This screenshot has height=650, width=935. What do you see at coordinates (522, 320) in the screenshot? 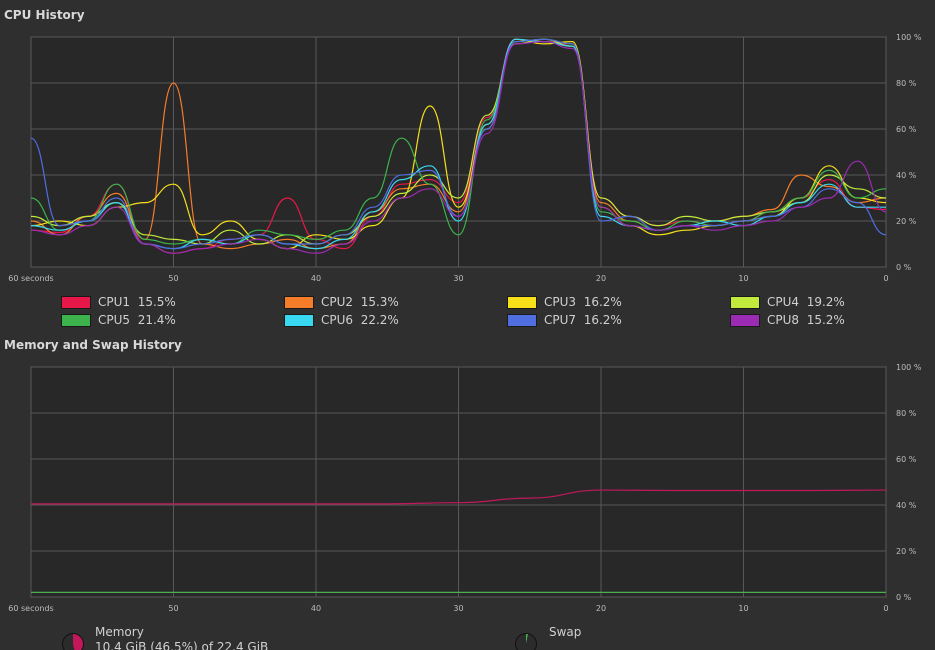
I see `cpu7-color-swatch` at bounding box center [522, 320].